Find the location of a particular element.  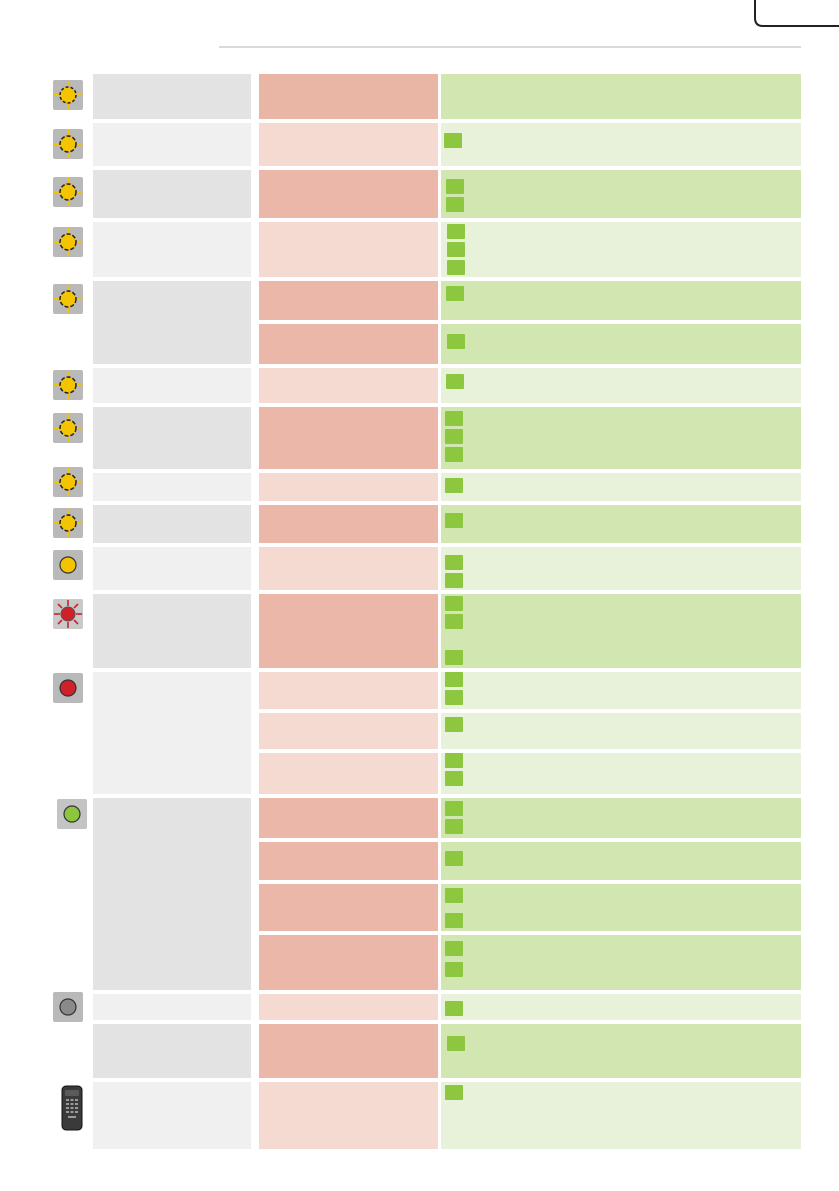

lamp-blinking-dashed-icon is located at coordinates (68, 95).